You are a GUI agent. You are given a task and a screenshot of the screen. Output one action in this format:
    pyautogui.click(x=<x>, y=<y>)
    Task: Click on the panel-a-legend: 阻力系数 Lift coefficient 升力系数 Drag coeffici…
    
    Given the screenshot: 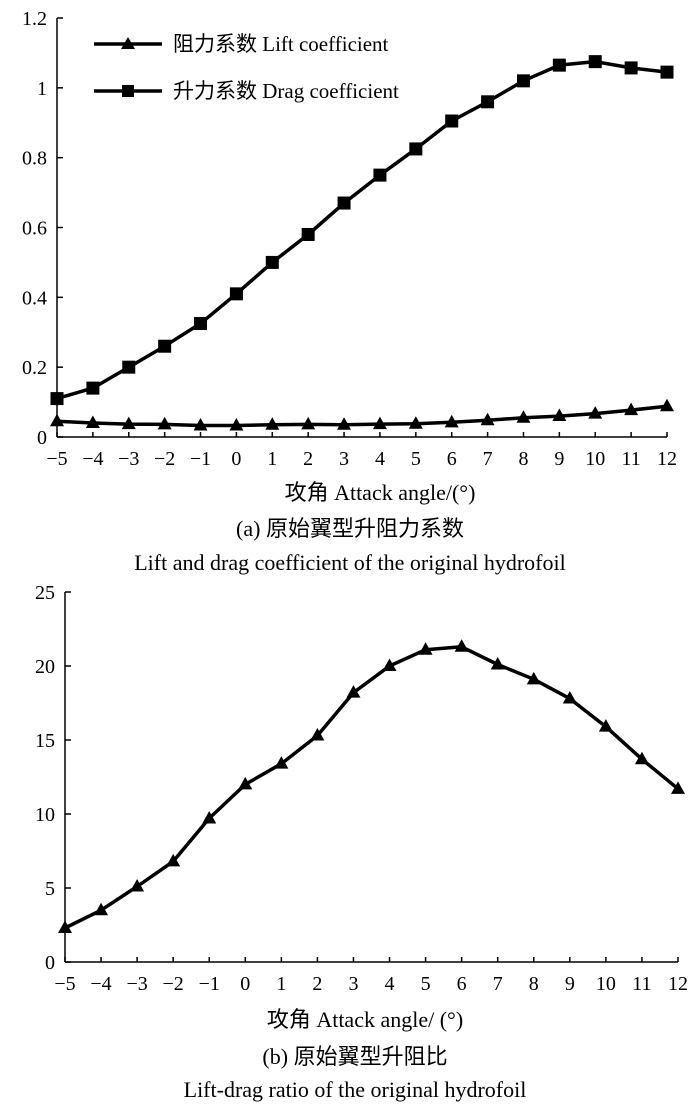 What is the action you would take?
    pyautogui.click(x=246, y=67)
    